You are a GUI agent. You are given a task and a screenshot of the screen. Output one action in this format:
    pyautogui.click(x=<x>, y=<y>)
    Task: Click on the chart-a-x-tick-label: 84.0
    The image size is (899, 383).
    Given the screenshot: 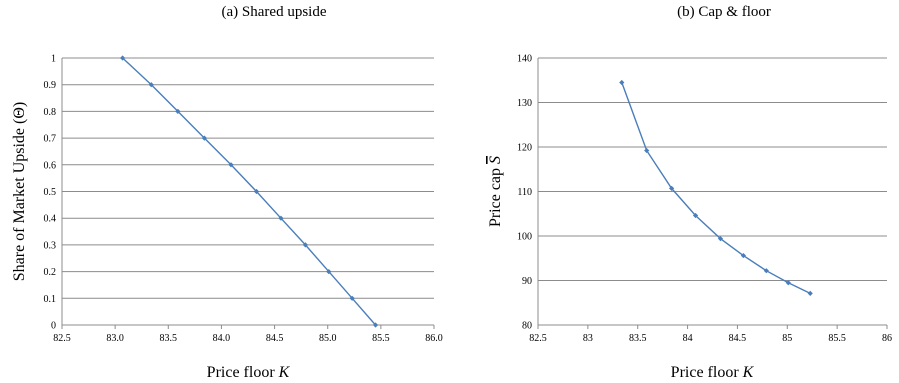 What is the action you would take?
    pyautogui.click(x=222, y=338)
    